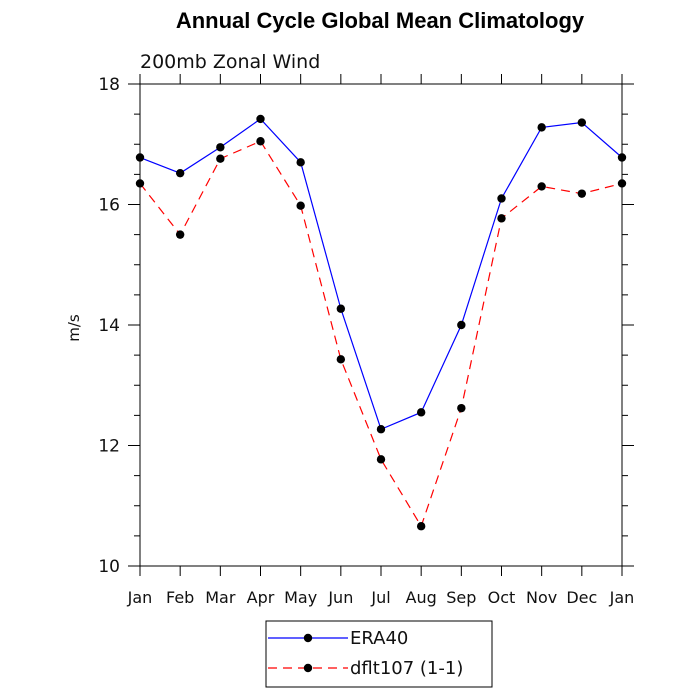  Describe the element at coordinates (541, 597) in the screenshot. I see `x-tick-label: Nov` at that location.